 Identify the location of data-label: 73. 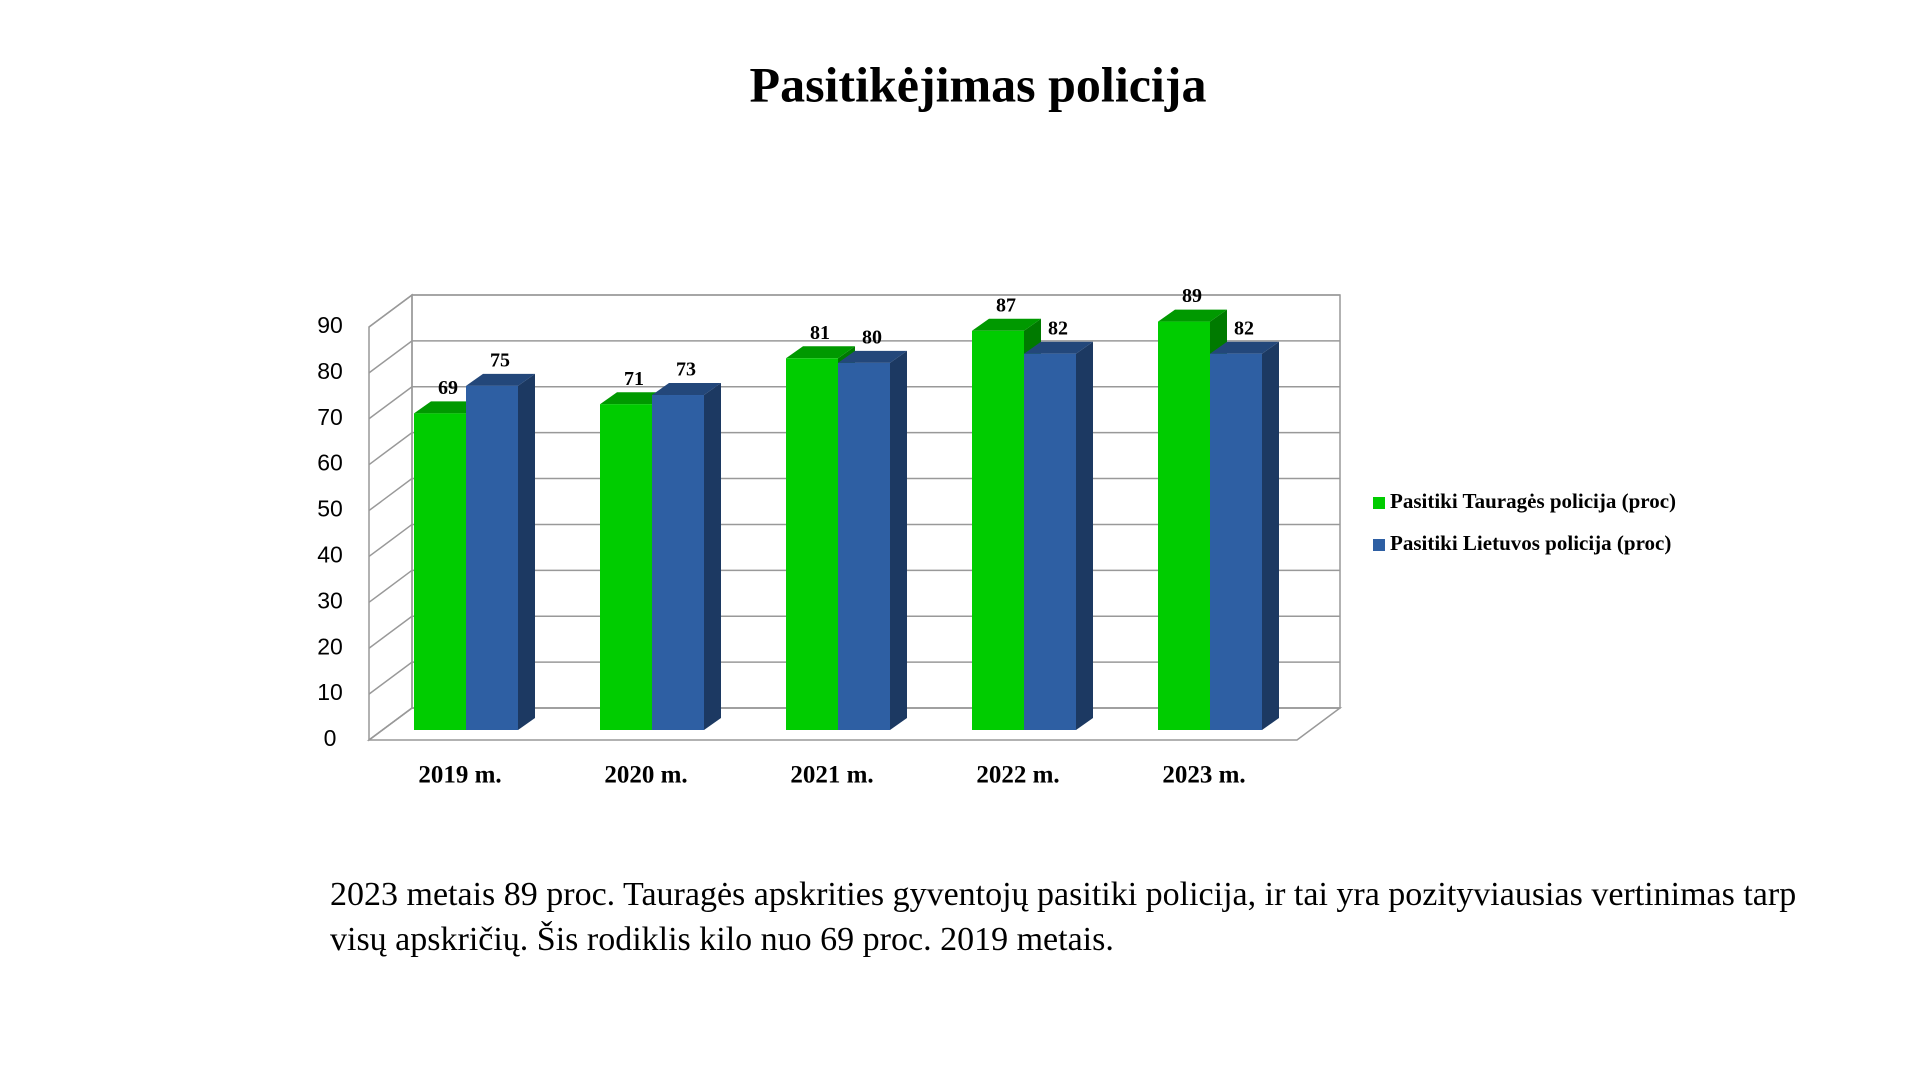
(686, 370).